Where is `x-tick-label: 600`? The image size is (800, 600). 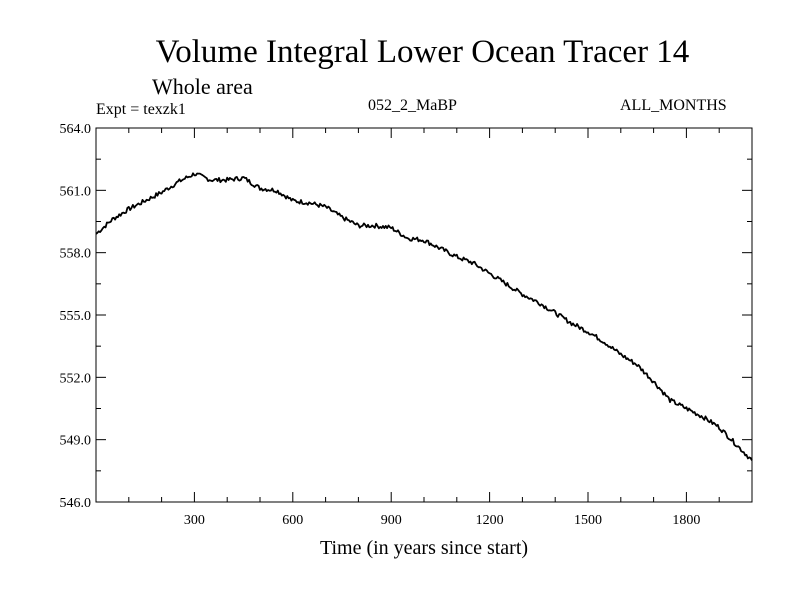
x-tick-label: 600 is located at coordinates (292, 520).